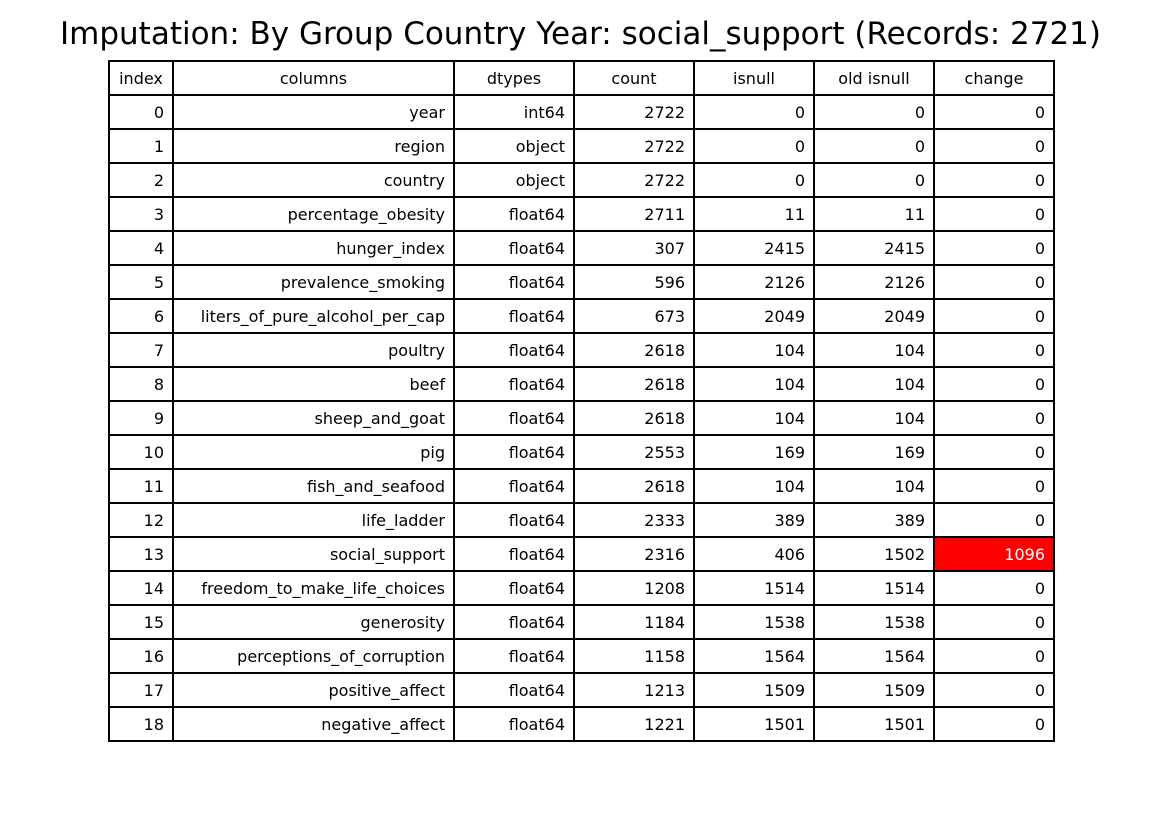 Image resolution: width=1161 pixels, height=838 pixels. What do you see at coordinates (141, 214) in the screenshot?
I see `cell-index: 3` at bounding box center [141, 214].